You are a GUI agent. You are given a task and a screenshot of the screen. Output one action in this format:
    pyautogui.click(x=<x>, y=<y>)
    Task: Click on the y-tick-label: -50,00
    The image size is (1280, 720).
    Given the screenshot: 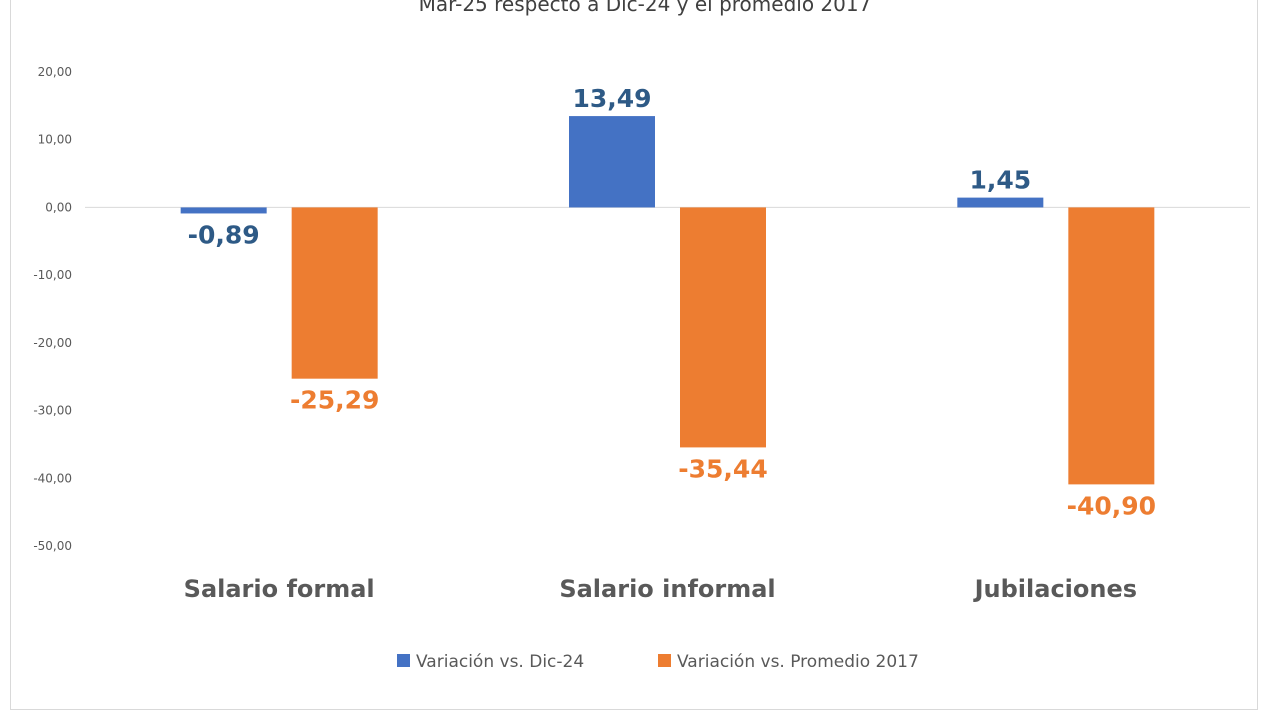 What is the action you would take?
    pyautogui.click(x=52, y=546)
    